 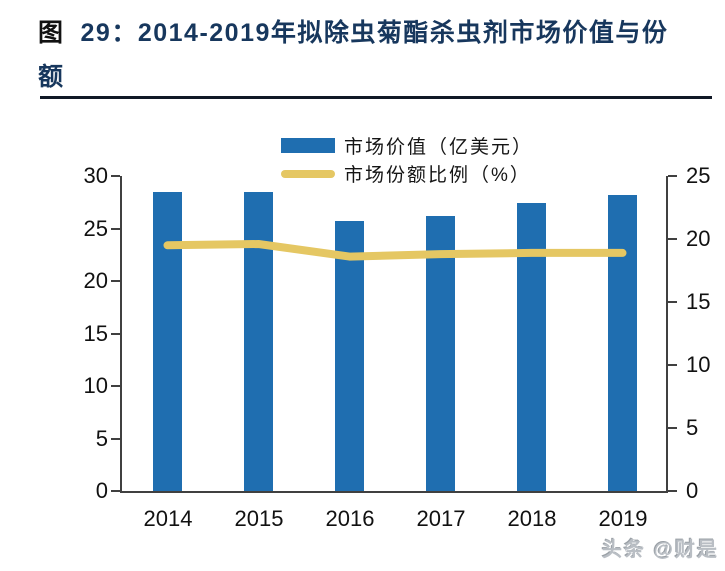 I want to click on left-axis-tick-label: 20, so click(x=95, y=280).